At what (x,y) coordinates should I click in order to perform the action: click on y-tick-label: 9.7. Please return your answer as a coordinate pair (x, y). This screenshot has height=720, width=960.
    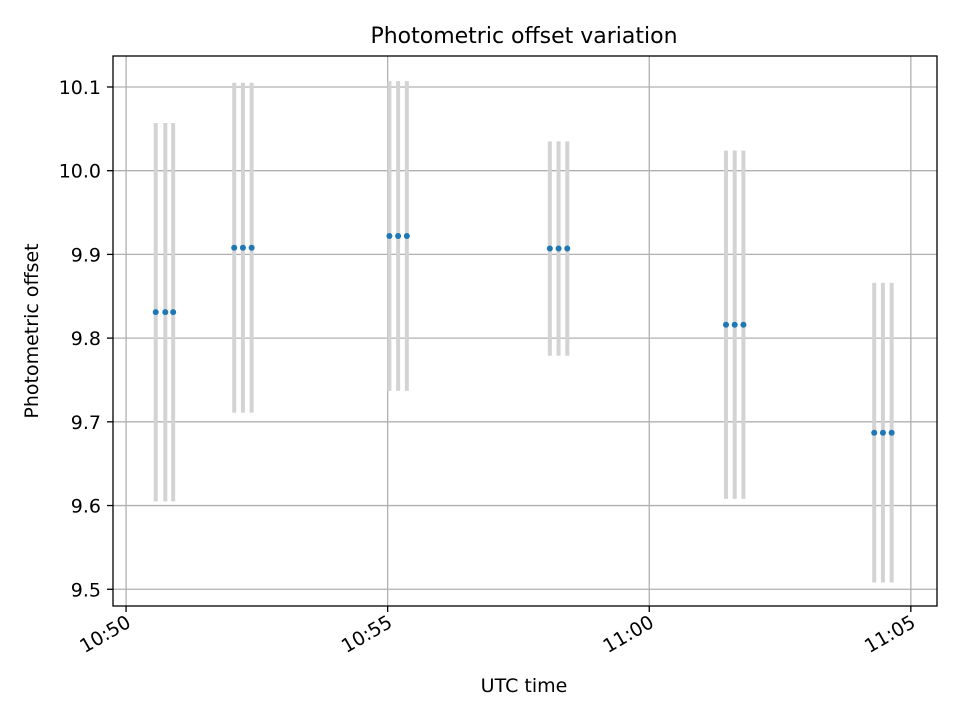
    Looking at the image, I should click on (86, 423).